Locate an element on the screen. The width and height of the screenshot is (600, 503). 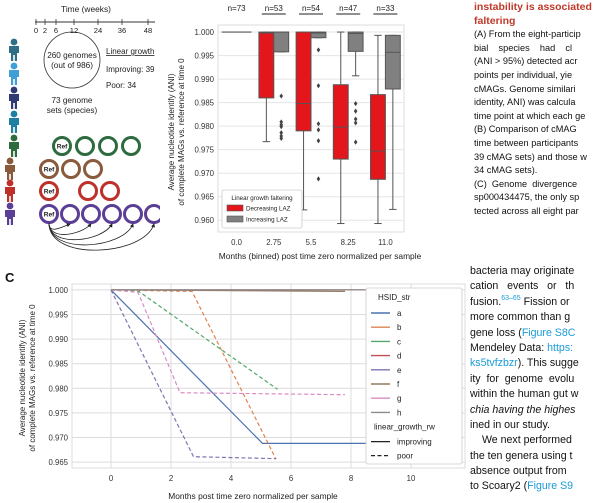
boxplot-ylabel-line2: of complete MAGs vs. reference at time 0 is located at coordinates (181, 132).